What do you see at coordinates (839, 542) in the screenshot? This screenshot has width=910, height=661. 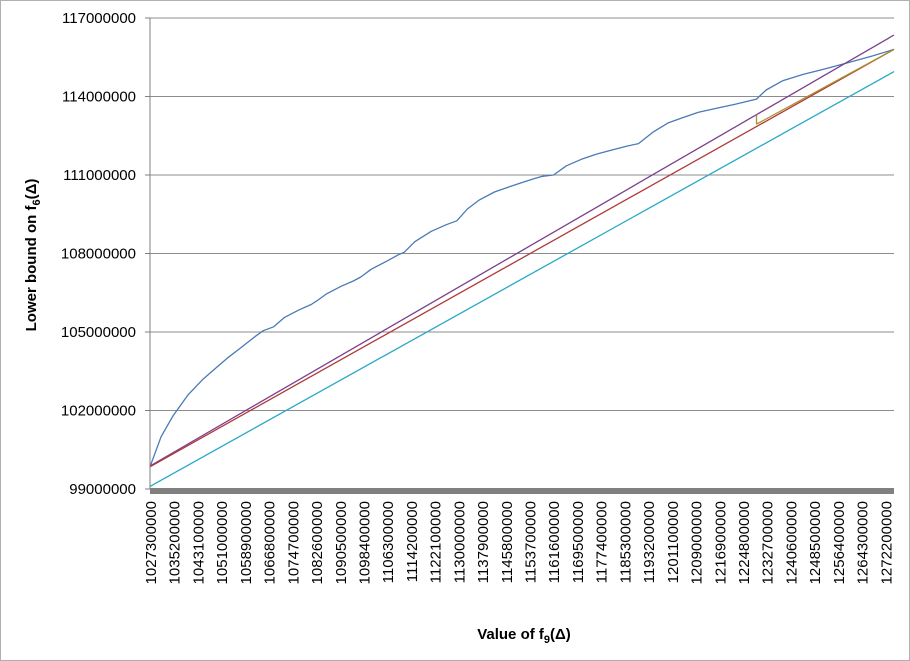 I see `x-tick-label: 1256400000` at bounding box center [839, 542].